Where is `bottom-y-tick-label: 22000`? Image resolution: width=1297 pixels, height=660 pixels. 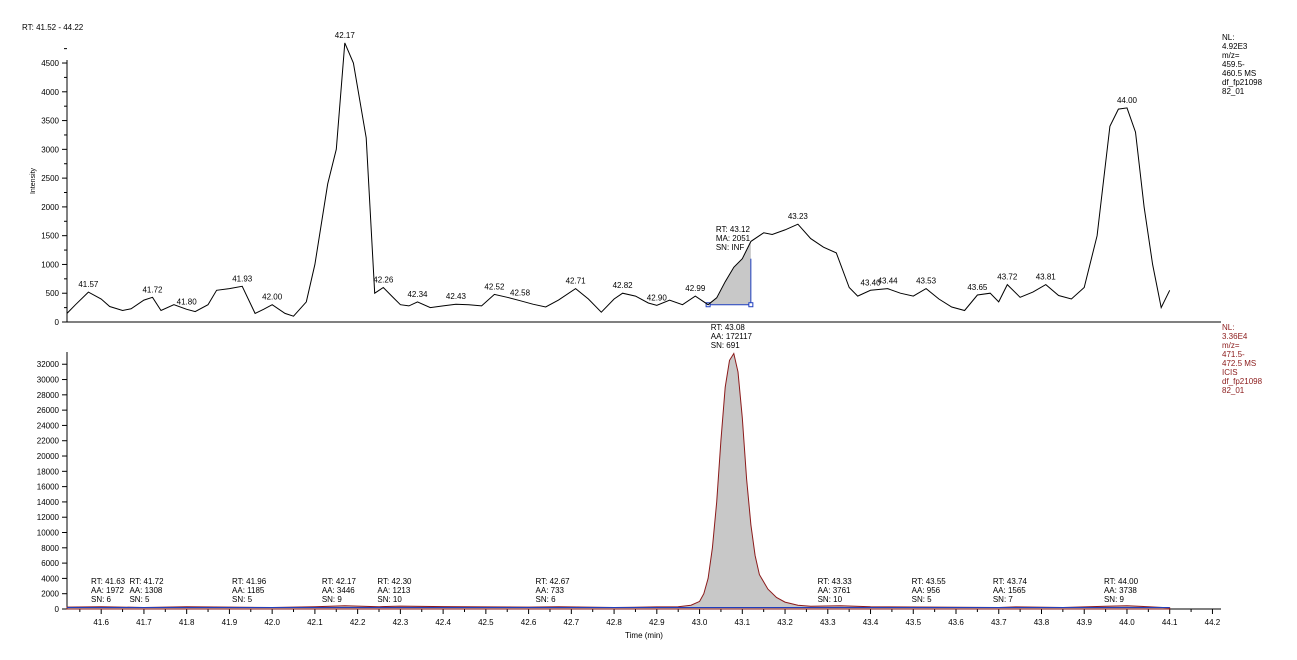 bottom-y-tick-label: 22000 is located at coordinates (48, 441).